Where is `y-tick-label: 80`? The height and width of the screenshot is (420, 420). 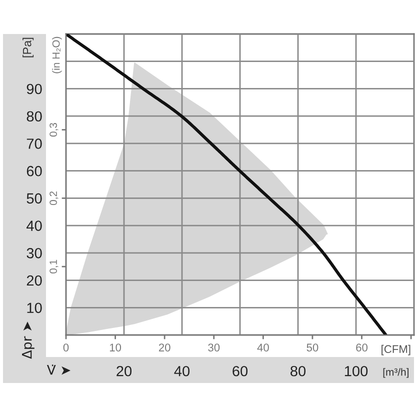 y-tick-label: 80 is located at coordinates (34, 116).